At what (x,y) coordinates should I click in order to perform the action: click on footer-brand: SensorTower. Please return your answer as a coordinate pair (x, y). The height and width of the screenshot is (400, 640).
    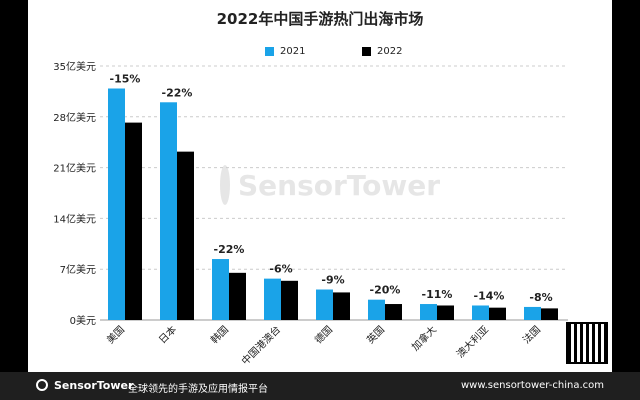
    Looking at the image, I should click on (94, 385).